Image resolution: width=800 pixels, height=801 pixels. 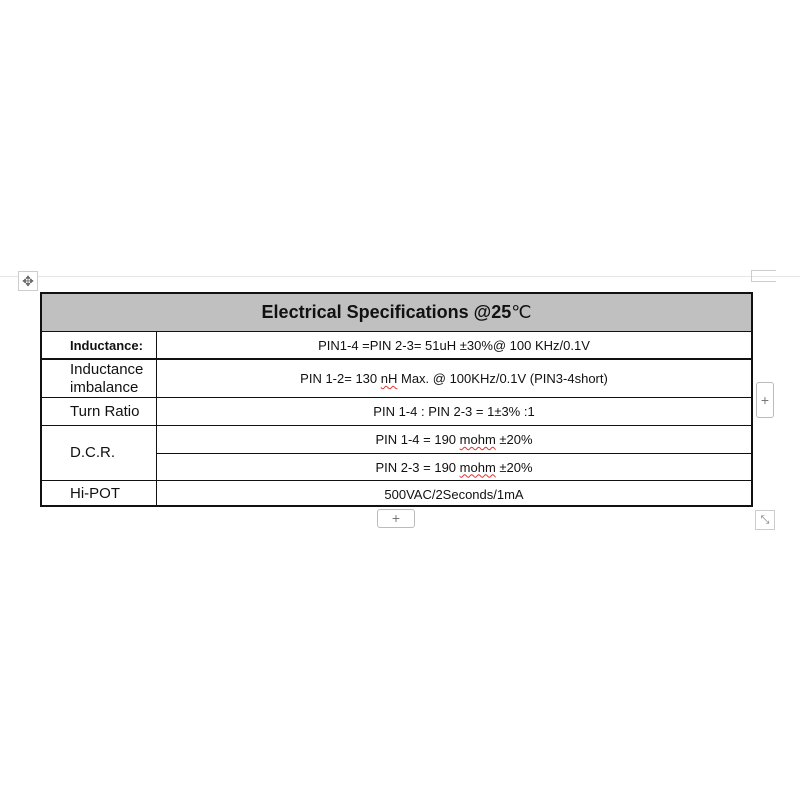 What do you see at coordinates (454, 439) in the screenshot?
I see `row-value-dcr-1: PIN 1-4 = 190 mohm ±20%` at bounding box center [454, 439].